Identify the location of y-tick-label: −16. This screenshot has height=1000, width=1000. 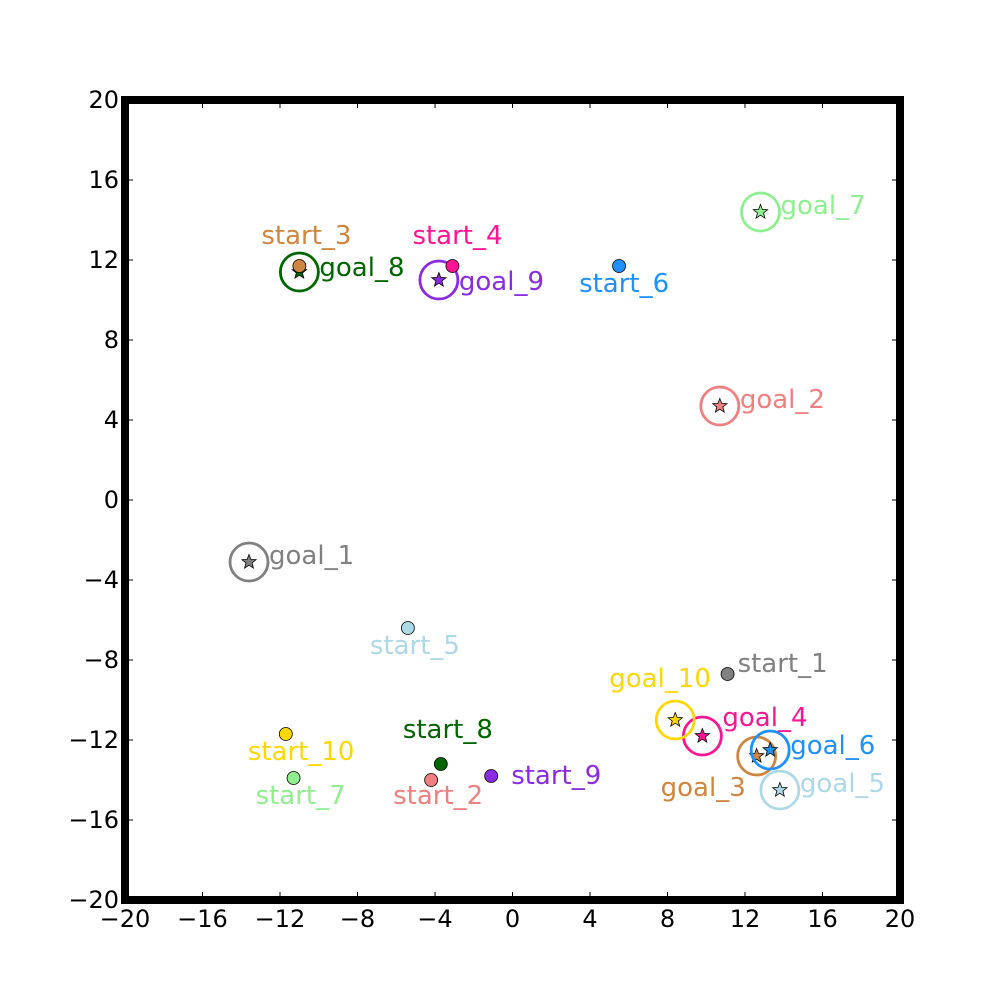
(93, 820).